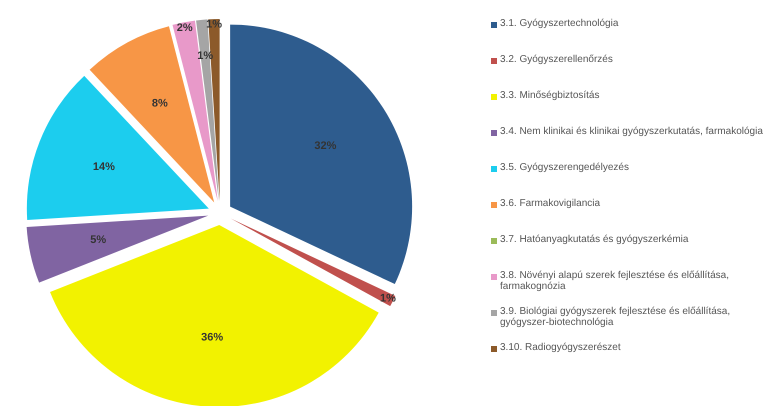 The width and height of the screenshot is (776, 406). Describe the element at coordinates (184, 28) in the screenshot. I see `data-label: 2%` at that location.